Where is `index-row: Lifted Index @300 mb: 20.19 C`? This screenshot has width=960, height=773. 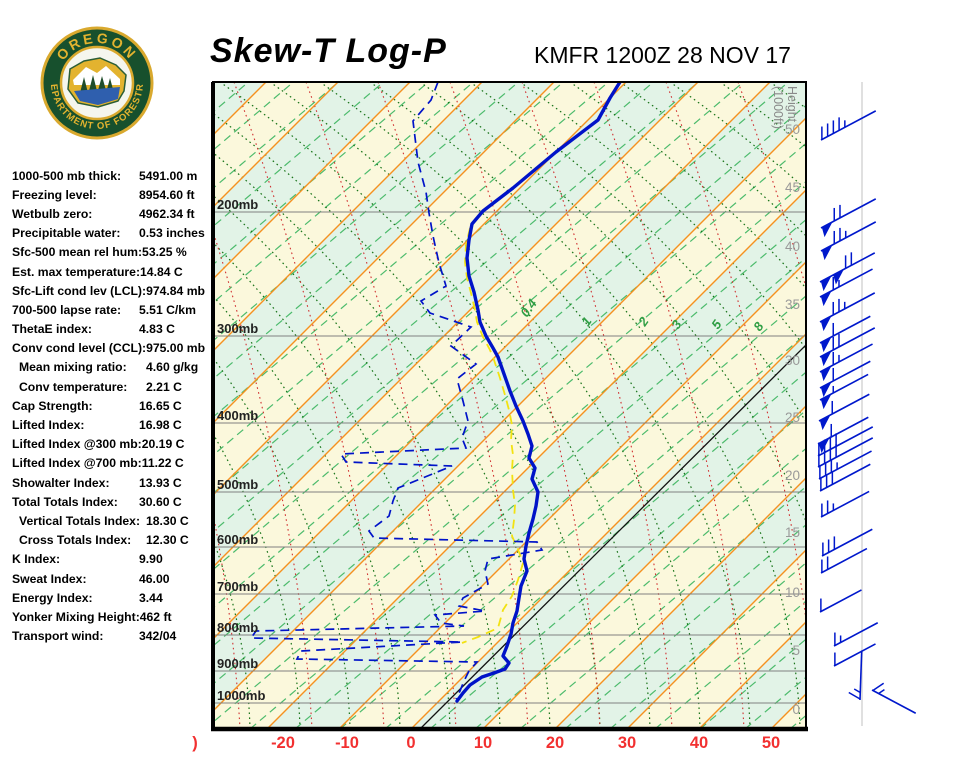 index-row: Lifted Index @300 mb: 20.19 C is located at coordinates (112, 444).